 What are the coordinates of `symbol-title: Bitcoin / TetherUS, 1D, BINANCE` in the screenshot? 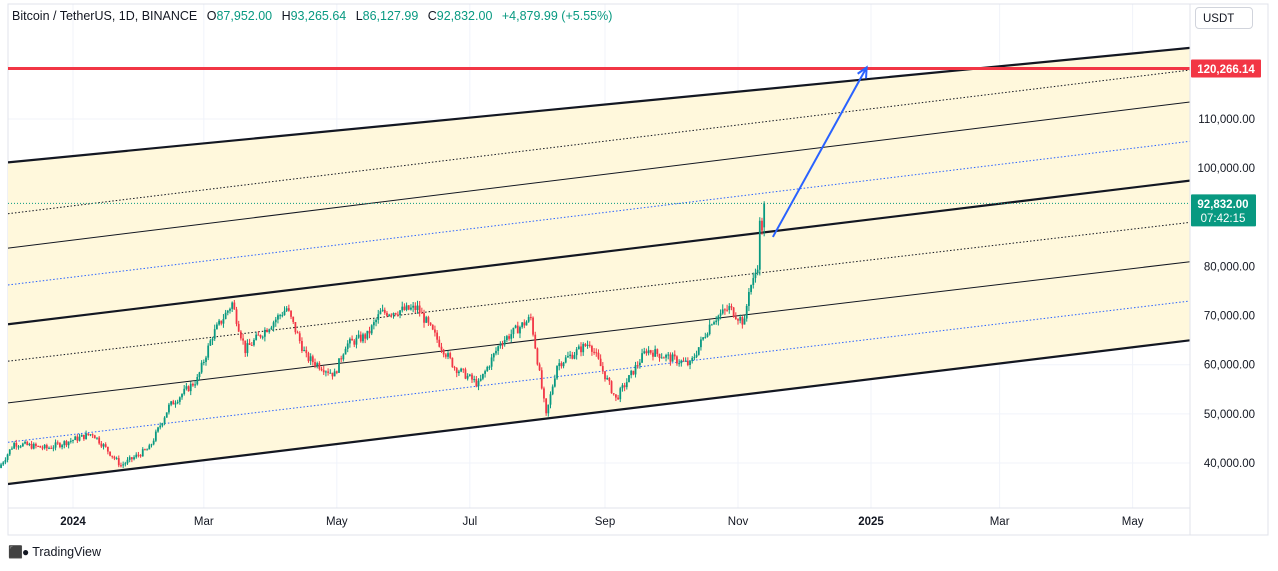 It's located at (105, 16).